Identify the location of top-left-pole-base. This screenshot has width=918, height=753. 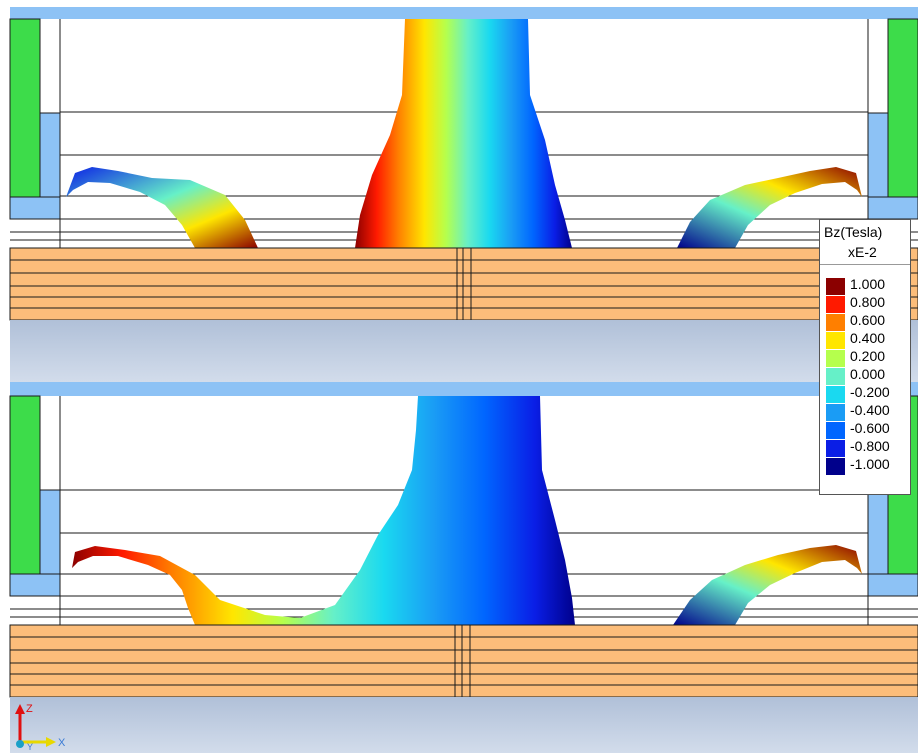
(35, 208).